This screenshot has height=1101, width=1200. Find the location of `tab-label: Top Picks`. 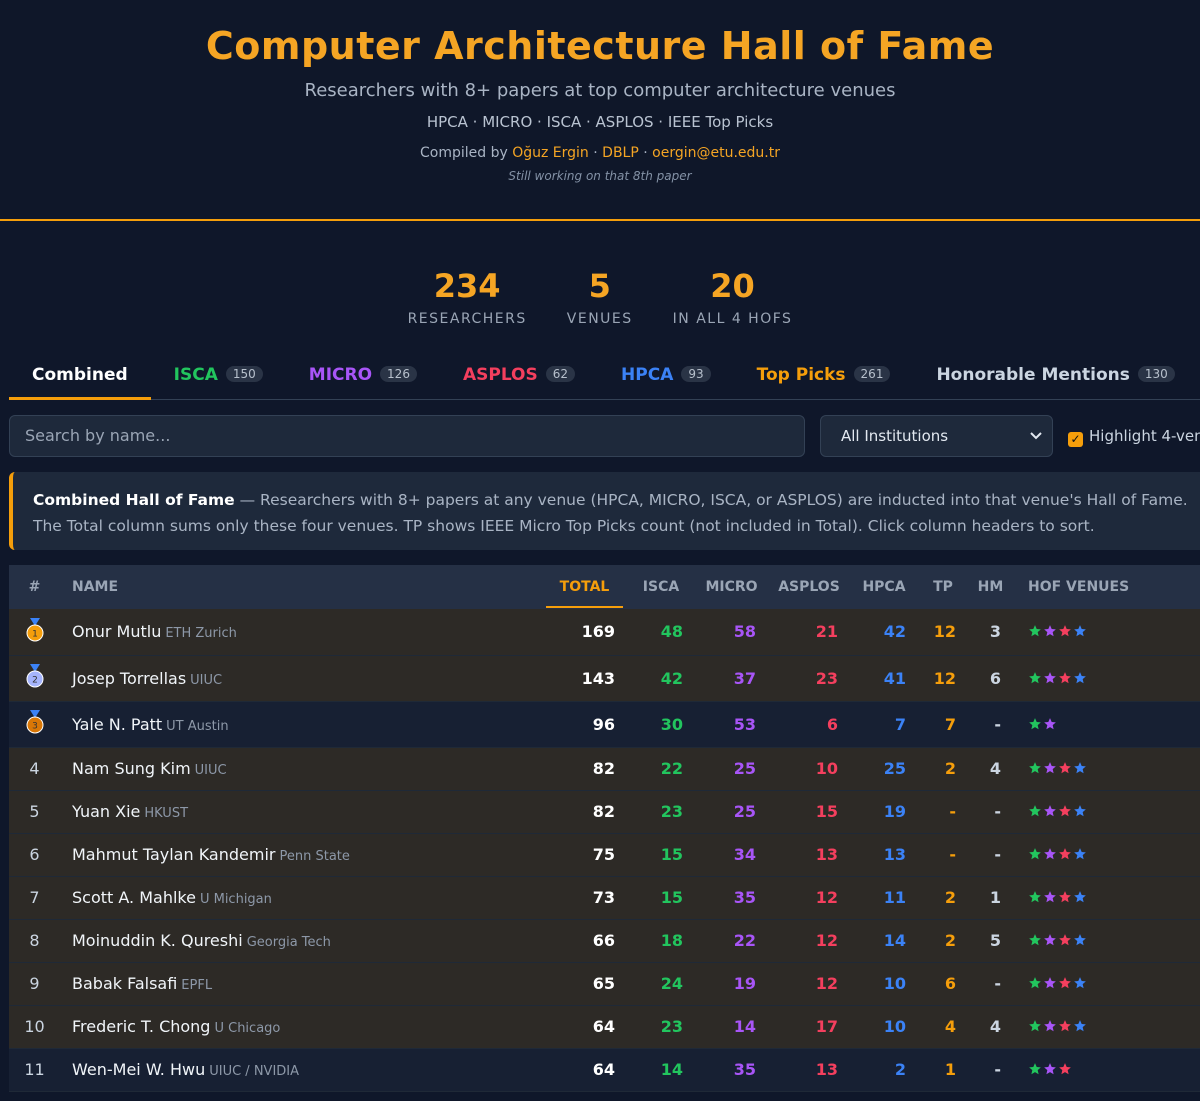

tab-label: Top Picks is located at coordinates (801, 375).